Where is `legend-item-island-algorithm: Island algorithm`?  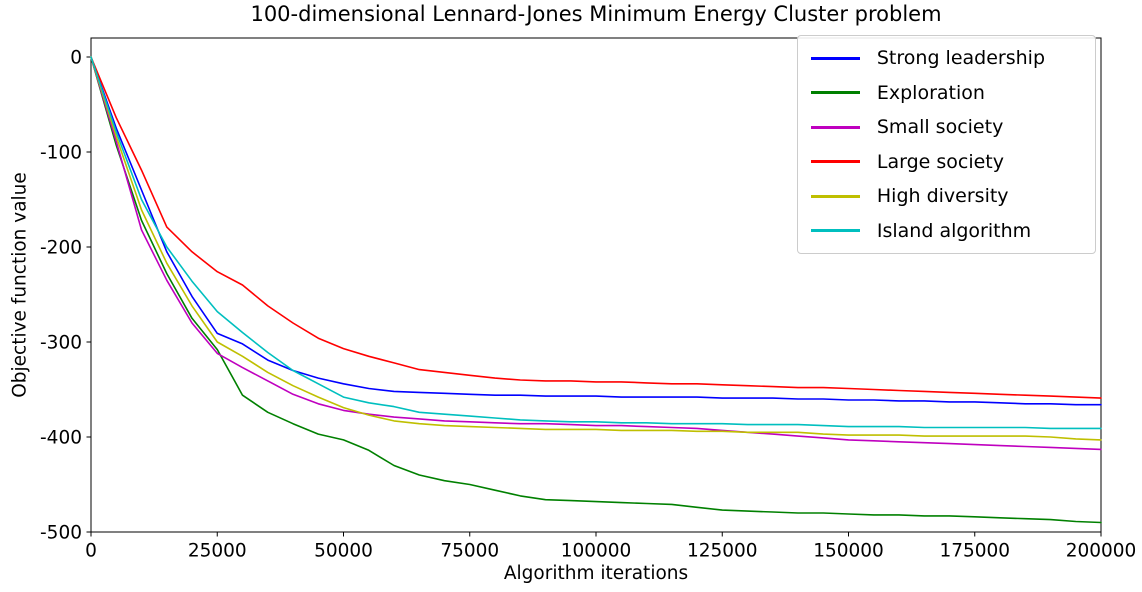
legend-item-island-algorithm: Island algorithm is located at coordinates (927, 231).